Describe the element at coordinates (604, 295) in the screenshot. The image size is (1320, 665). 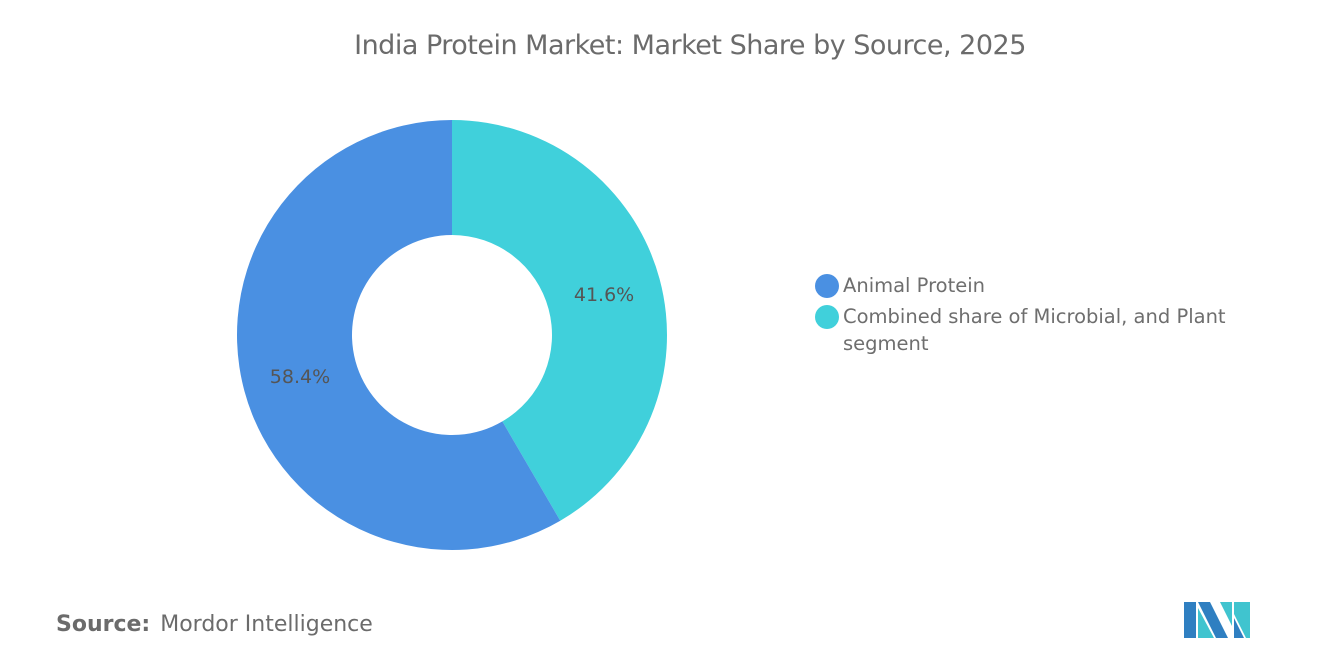
I see `slice-label-0: 41.6%` at that location.